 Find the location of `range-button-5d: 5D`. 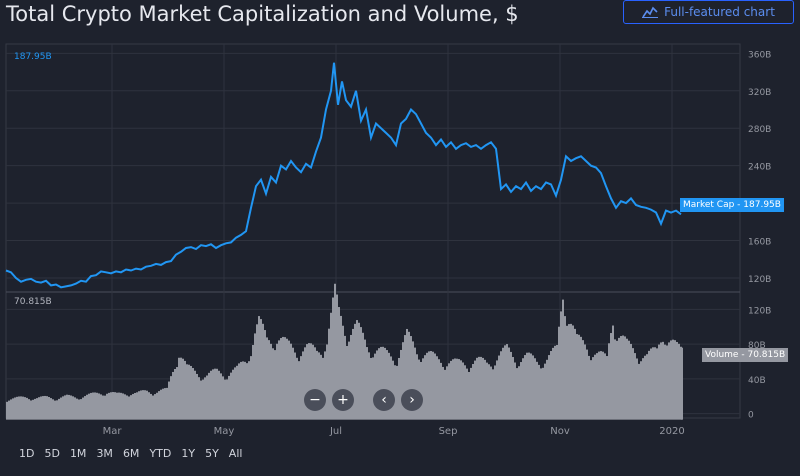

range-button-5d: 5D is located at coordinates (52, 453).